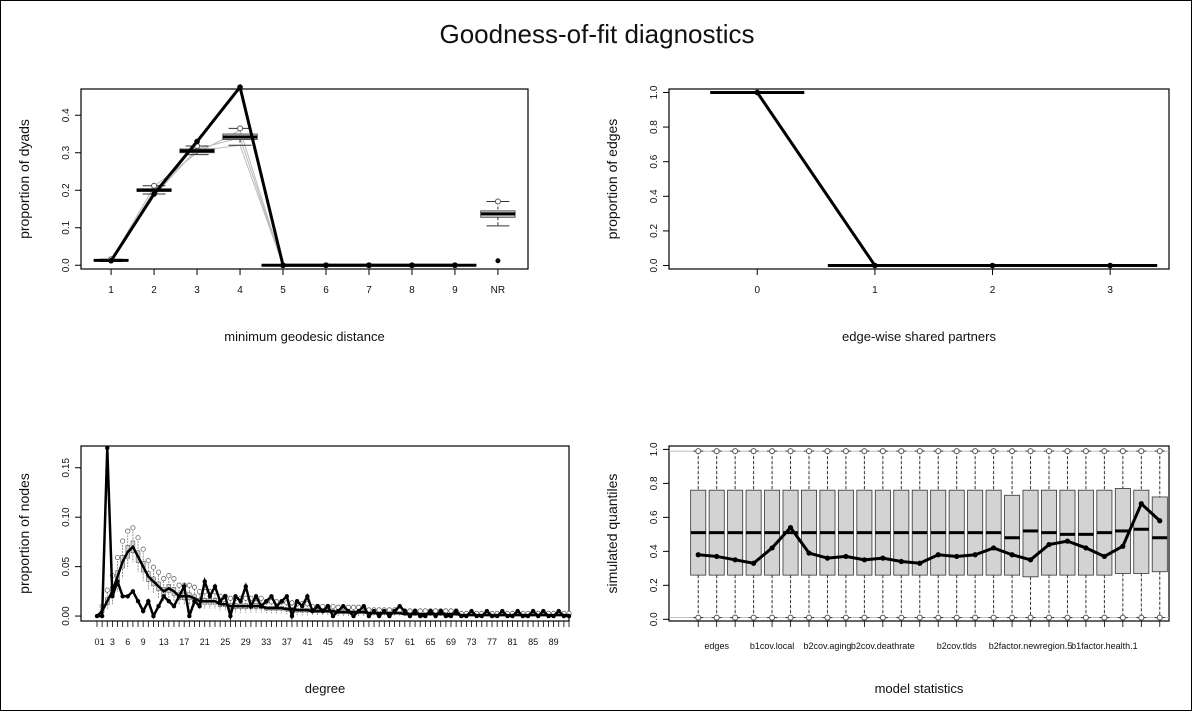 Image resolution: width=1192 pixels, height=712 pixels. Describe the element at coordinates (757, 290) in the screenshot. I see `esp-xtick-label: 0` at that location.